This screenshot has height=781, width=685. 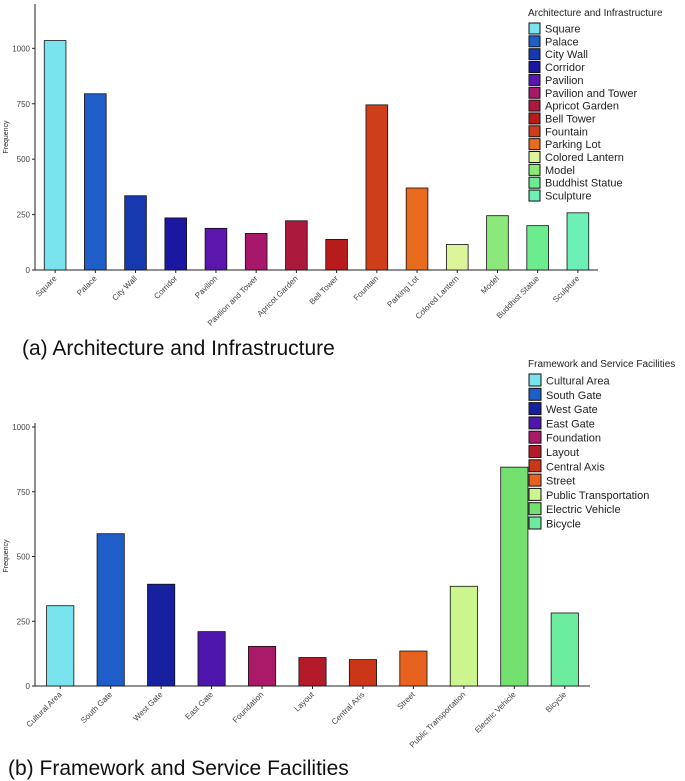 I want to click on bar-buddhist-statue, so click(x=537, y=248).